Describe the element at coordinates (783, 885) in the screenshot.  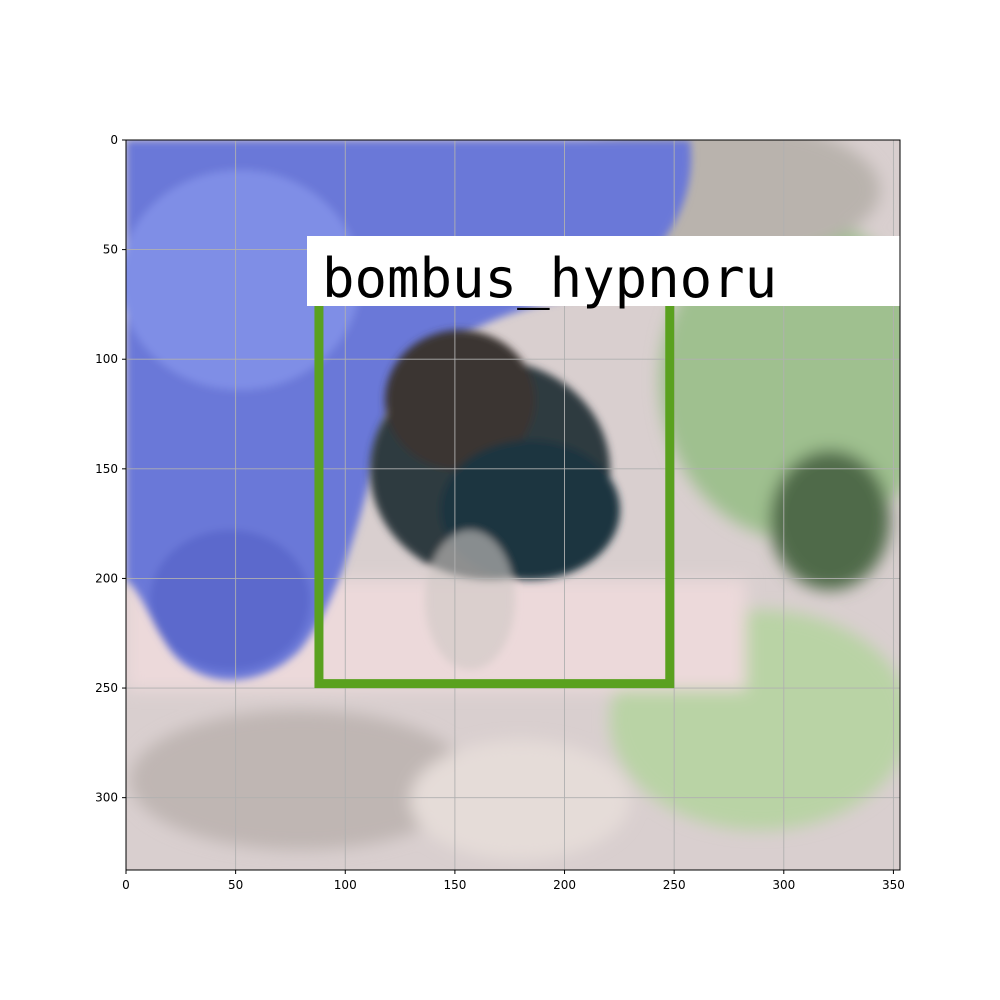
I see `x-tick-label: 300` at that location.